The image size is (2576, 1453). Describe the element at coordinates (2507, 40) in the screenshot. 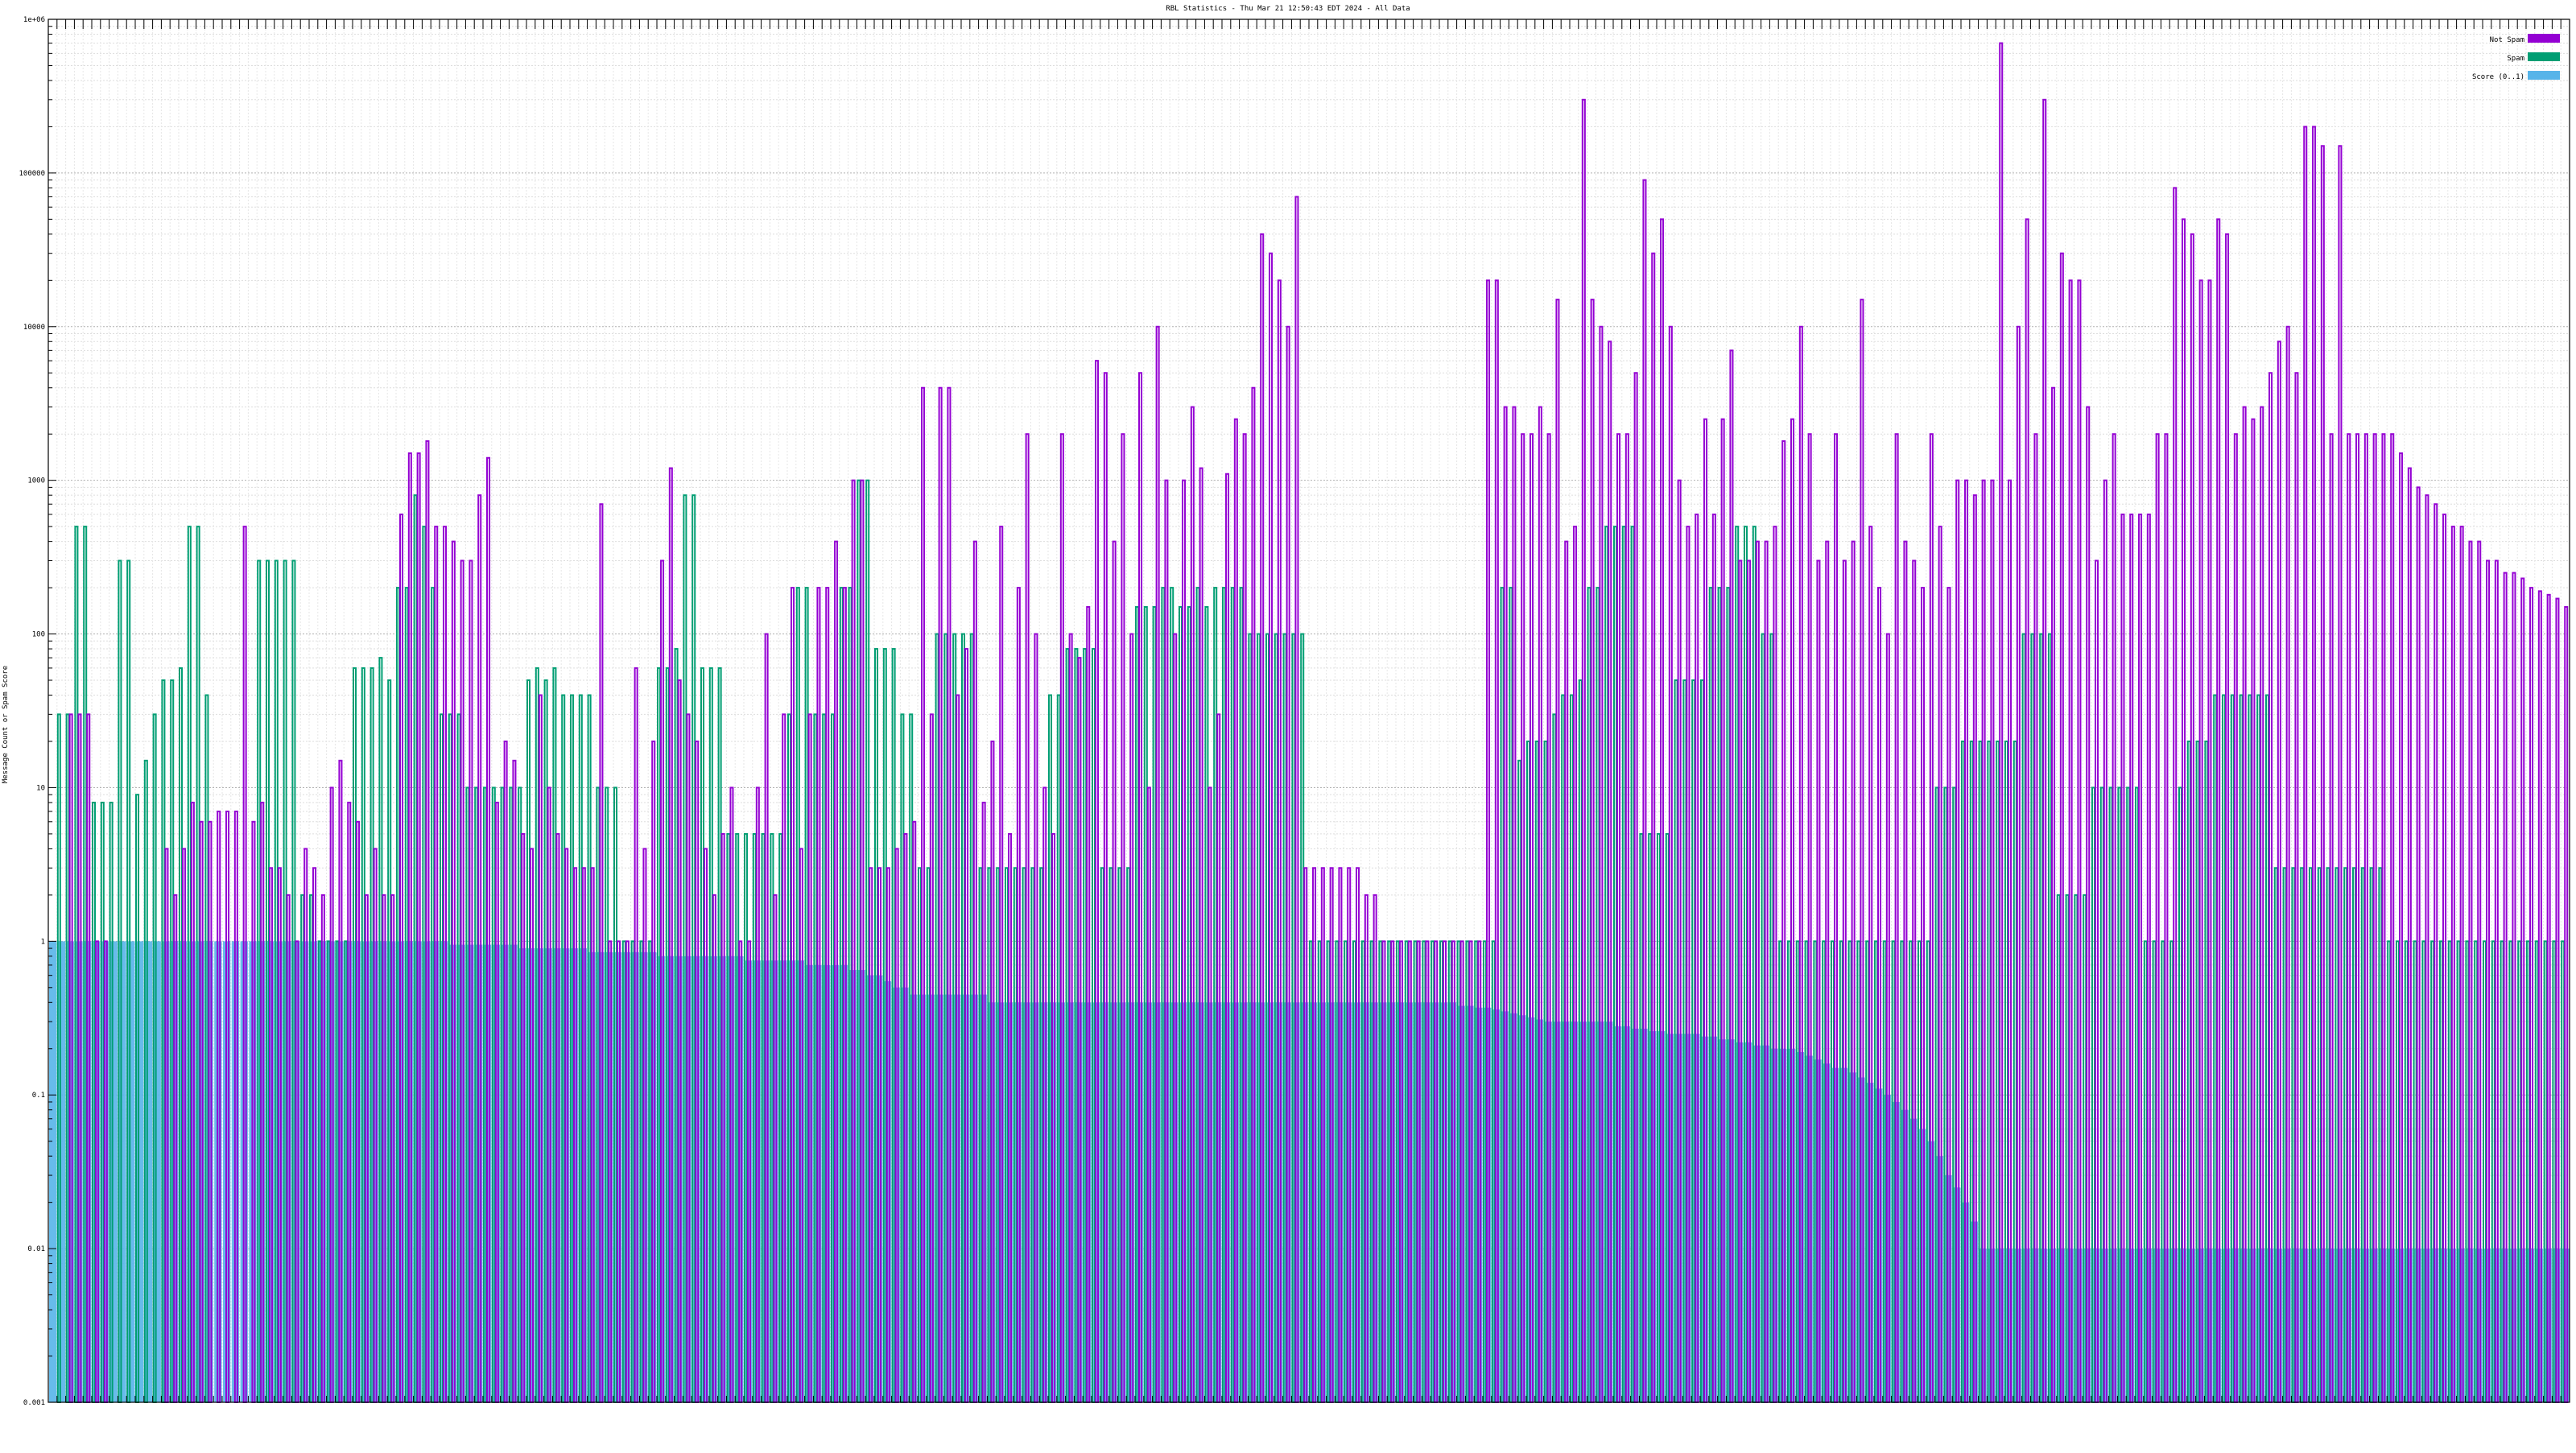

I see `legend-label: Not Spam` at that location.